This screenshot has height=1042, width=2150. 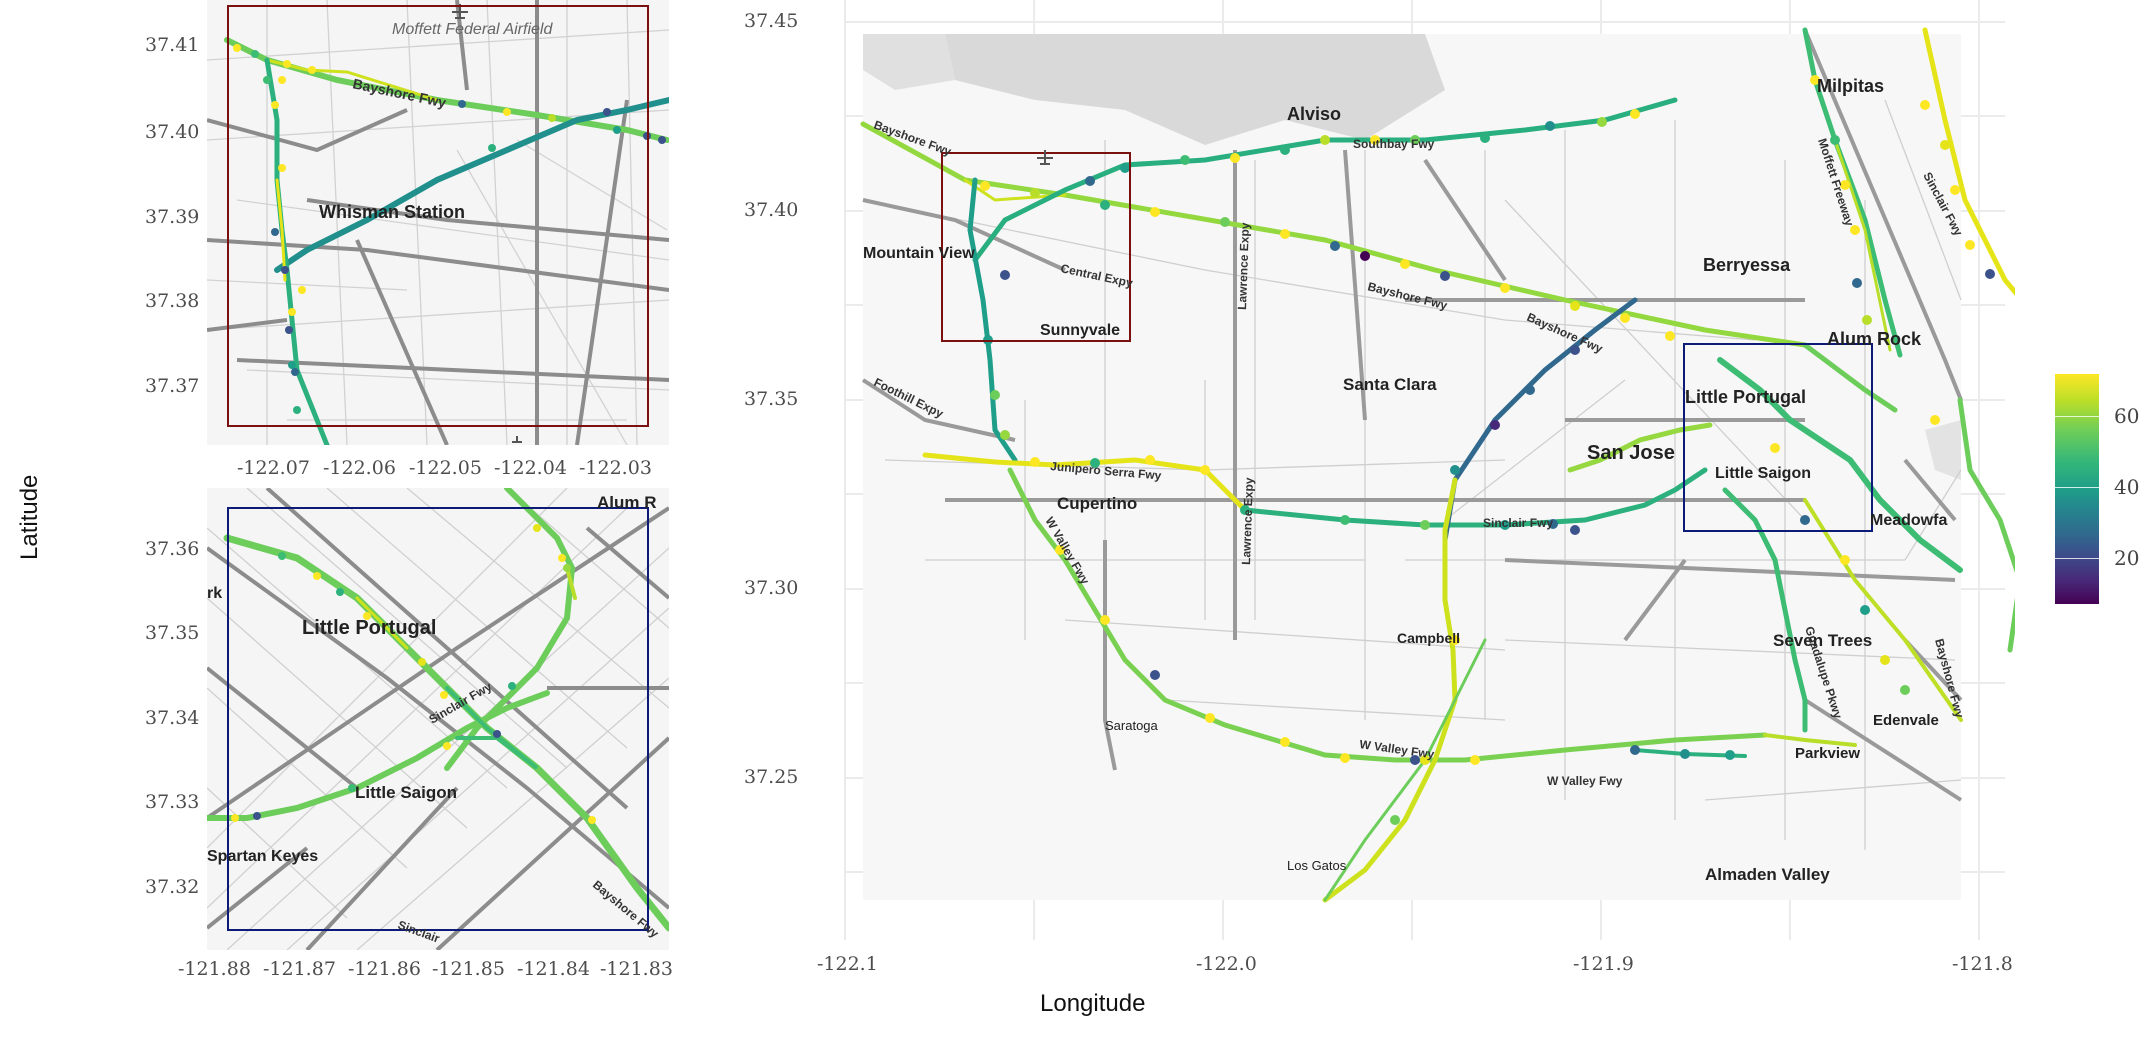 What do you see at coordinates (1745, 397) in the screenshot?
I see `place-little-portugal: Little Portugal` at bounding box center [1745, 397].